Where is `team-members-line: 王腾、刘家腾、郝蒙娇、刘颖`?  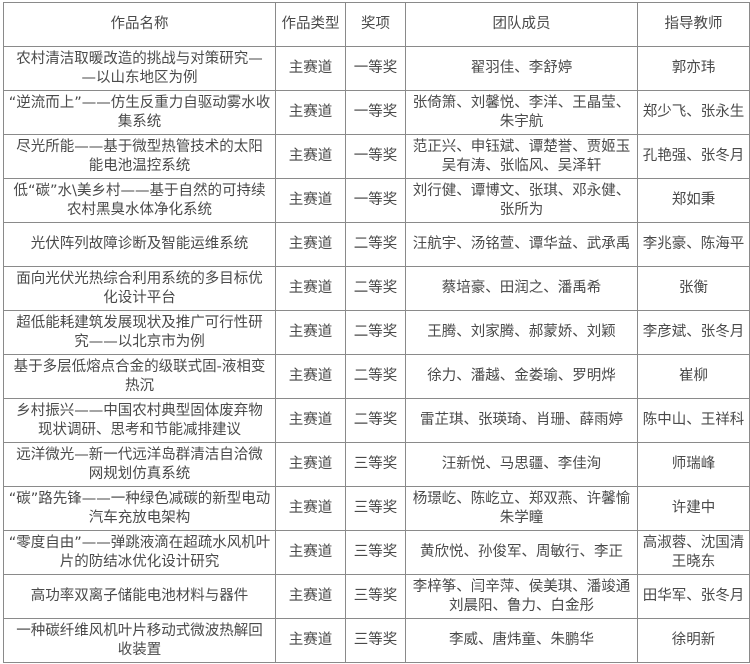
team-members-line: 王腾、刘家腾、郝蒙娇、刘颖 is located at coordinates (521, 332).